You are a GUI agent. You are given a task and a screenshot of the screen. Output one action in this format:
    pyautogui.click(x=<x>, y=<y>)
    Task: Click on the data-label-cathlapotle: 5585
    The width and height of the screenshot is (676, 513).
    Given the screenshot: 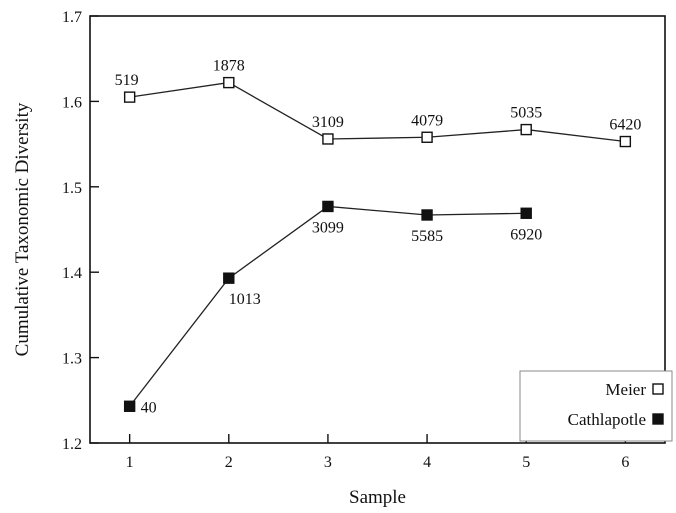 What is the action you would take?
    pyautogui.click(x=427, y=236)
    